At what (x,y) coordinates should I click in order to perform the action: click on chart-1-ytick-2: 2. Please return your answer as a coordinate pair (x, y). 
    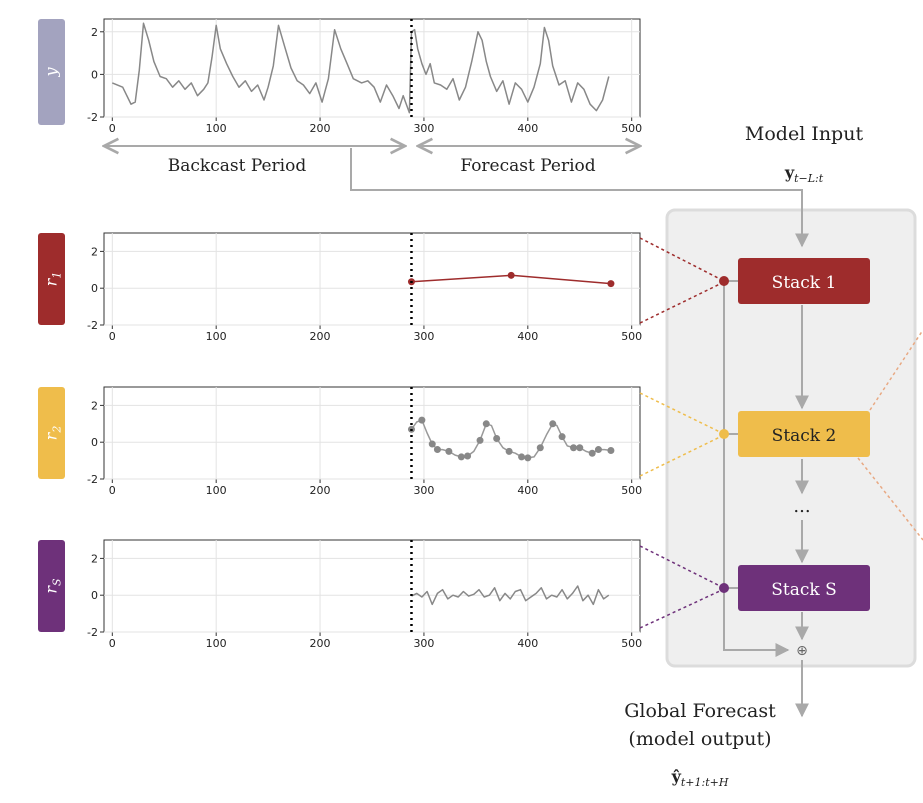
    Looking at the image, I should click on (94, 251).